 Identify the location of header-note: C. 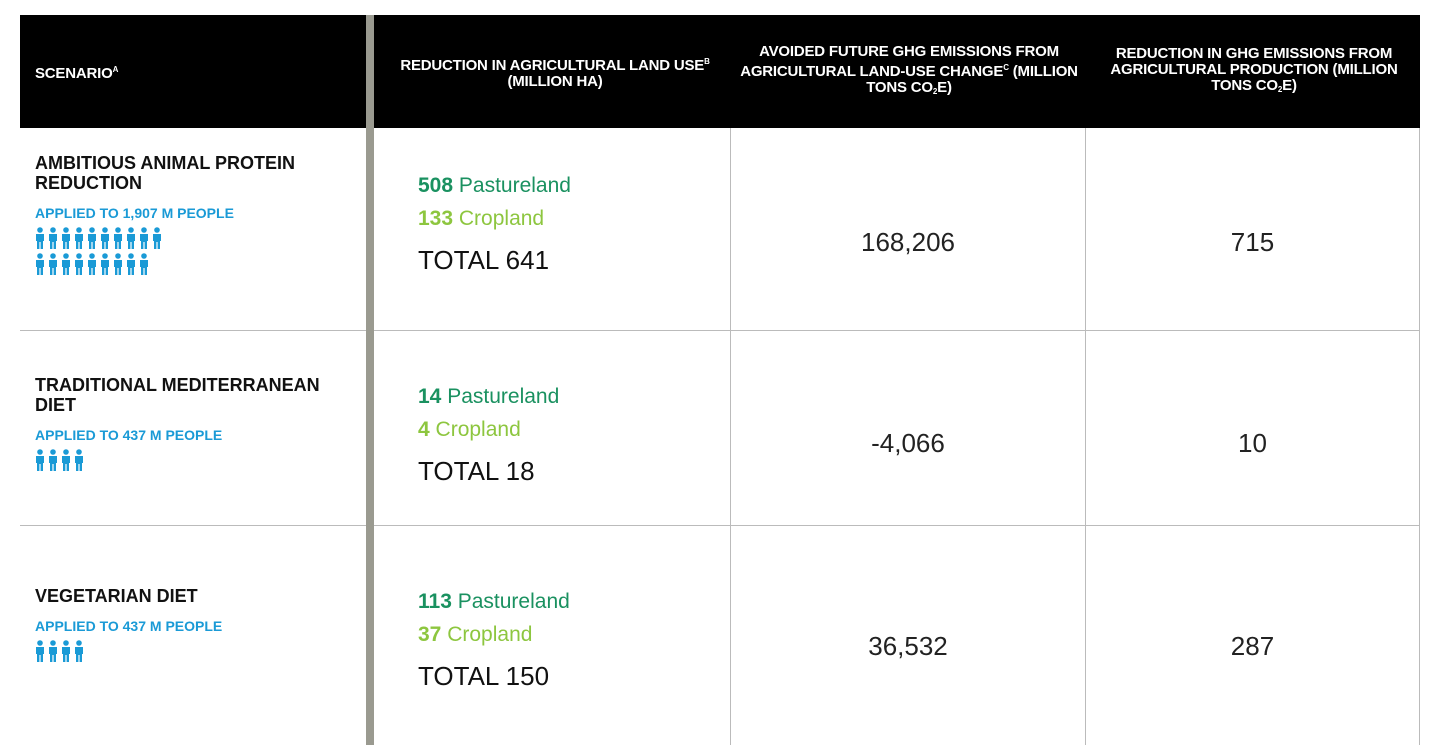
(1006, 67).